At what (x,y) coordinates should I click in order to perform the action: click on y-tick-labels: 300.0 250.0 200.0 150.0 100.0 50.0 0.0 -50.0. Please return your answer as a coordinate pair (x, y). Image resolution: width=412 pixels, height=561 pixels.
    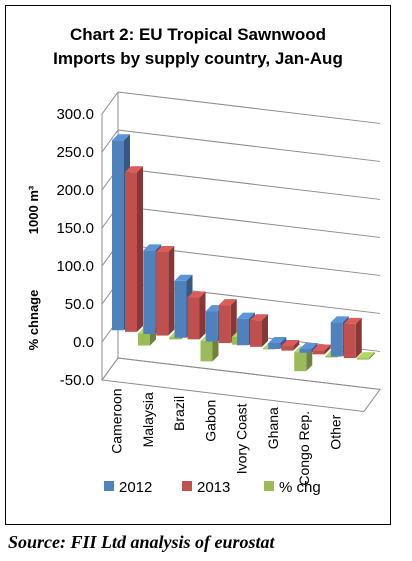
    Looking at the image, I should click on (75, 247).